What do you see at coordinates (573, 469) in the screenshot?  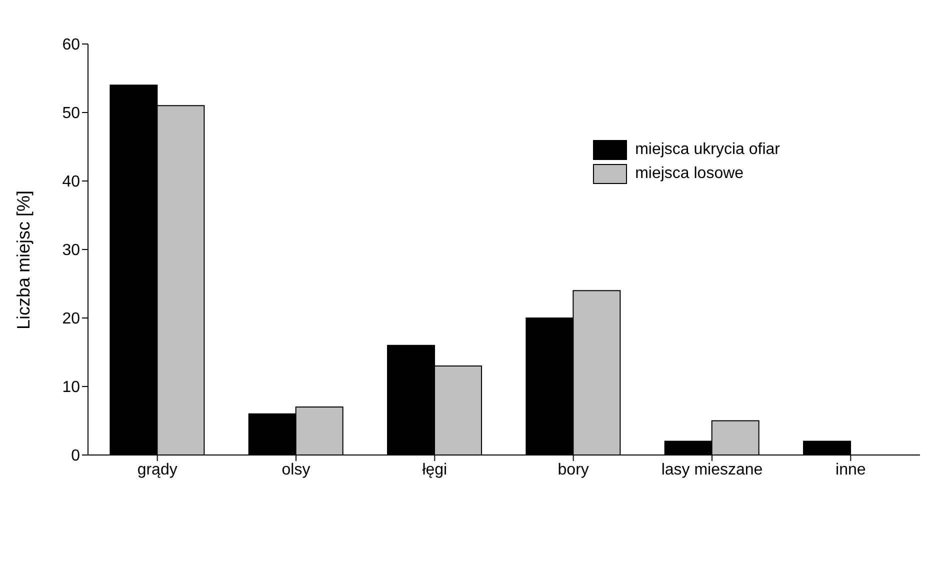 I see `x-tick-label: bory` at bounding box center [573, 469].